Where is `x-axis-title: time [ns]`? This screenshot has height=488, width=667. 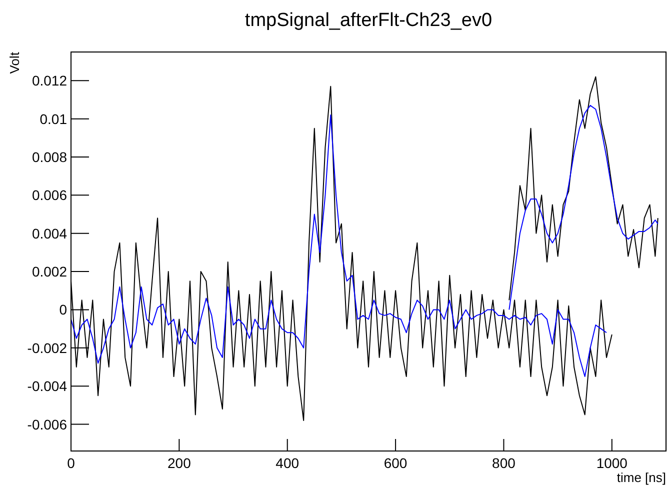 x-axis-title: time [ns] is located at coordinates (641, 477).